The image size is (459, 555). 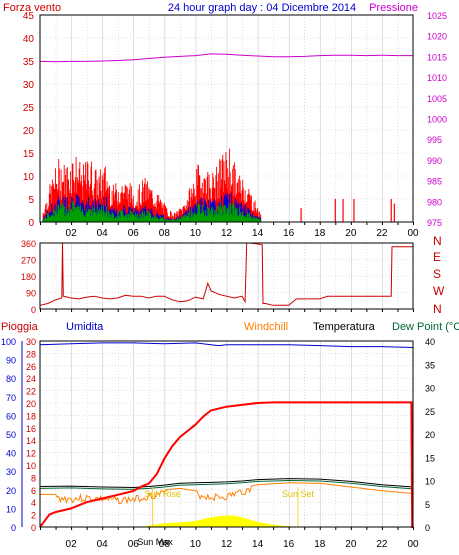 I want to click on temp-tick-label: 10, so click(x=430, y=482).